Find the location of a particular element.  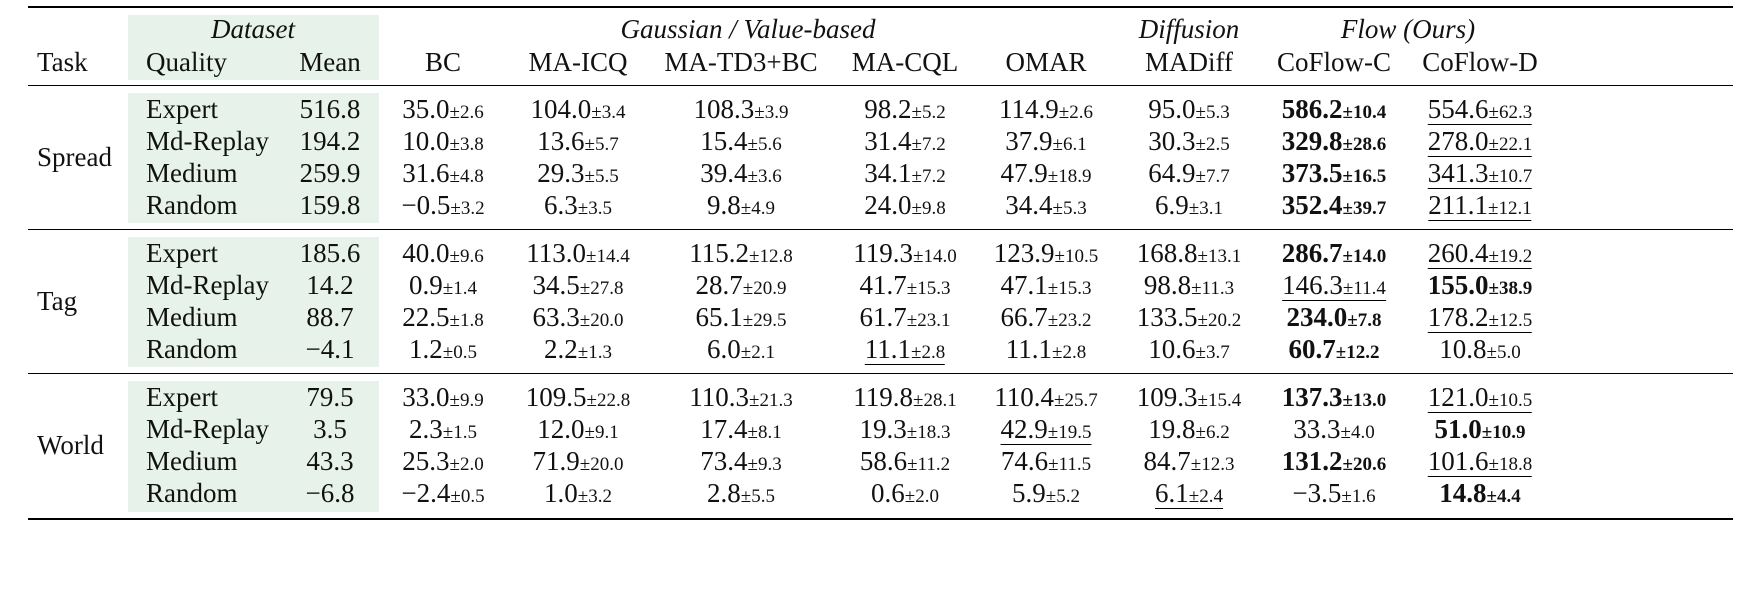

score-std: ±5.6 is located at coordinates (764, 144).